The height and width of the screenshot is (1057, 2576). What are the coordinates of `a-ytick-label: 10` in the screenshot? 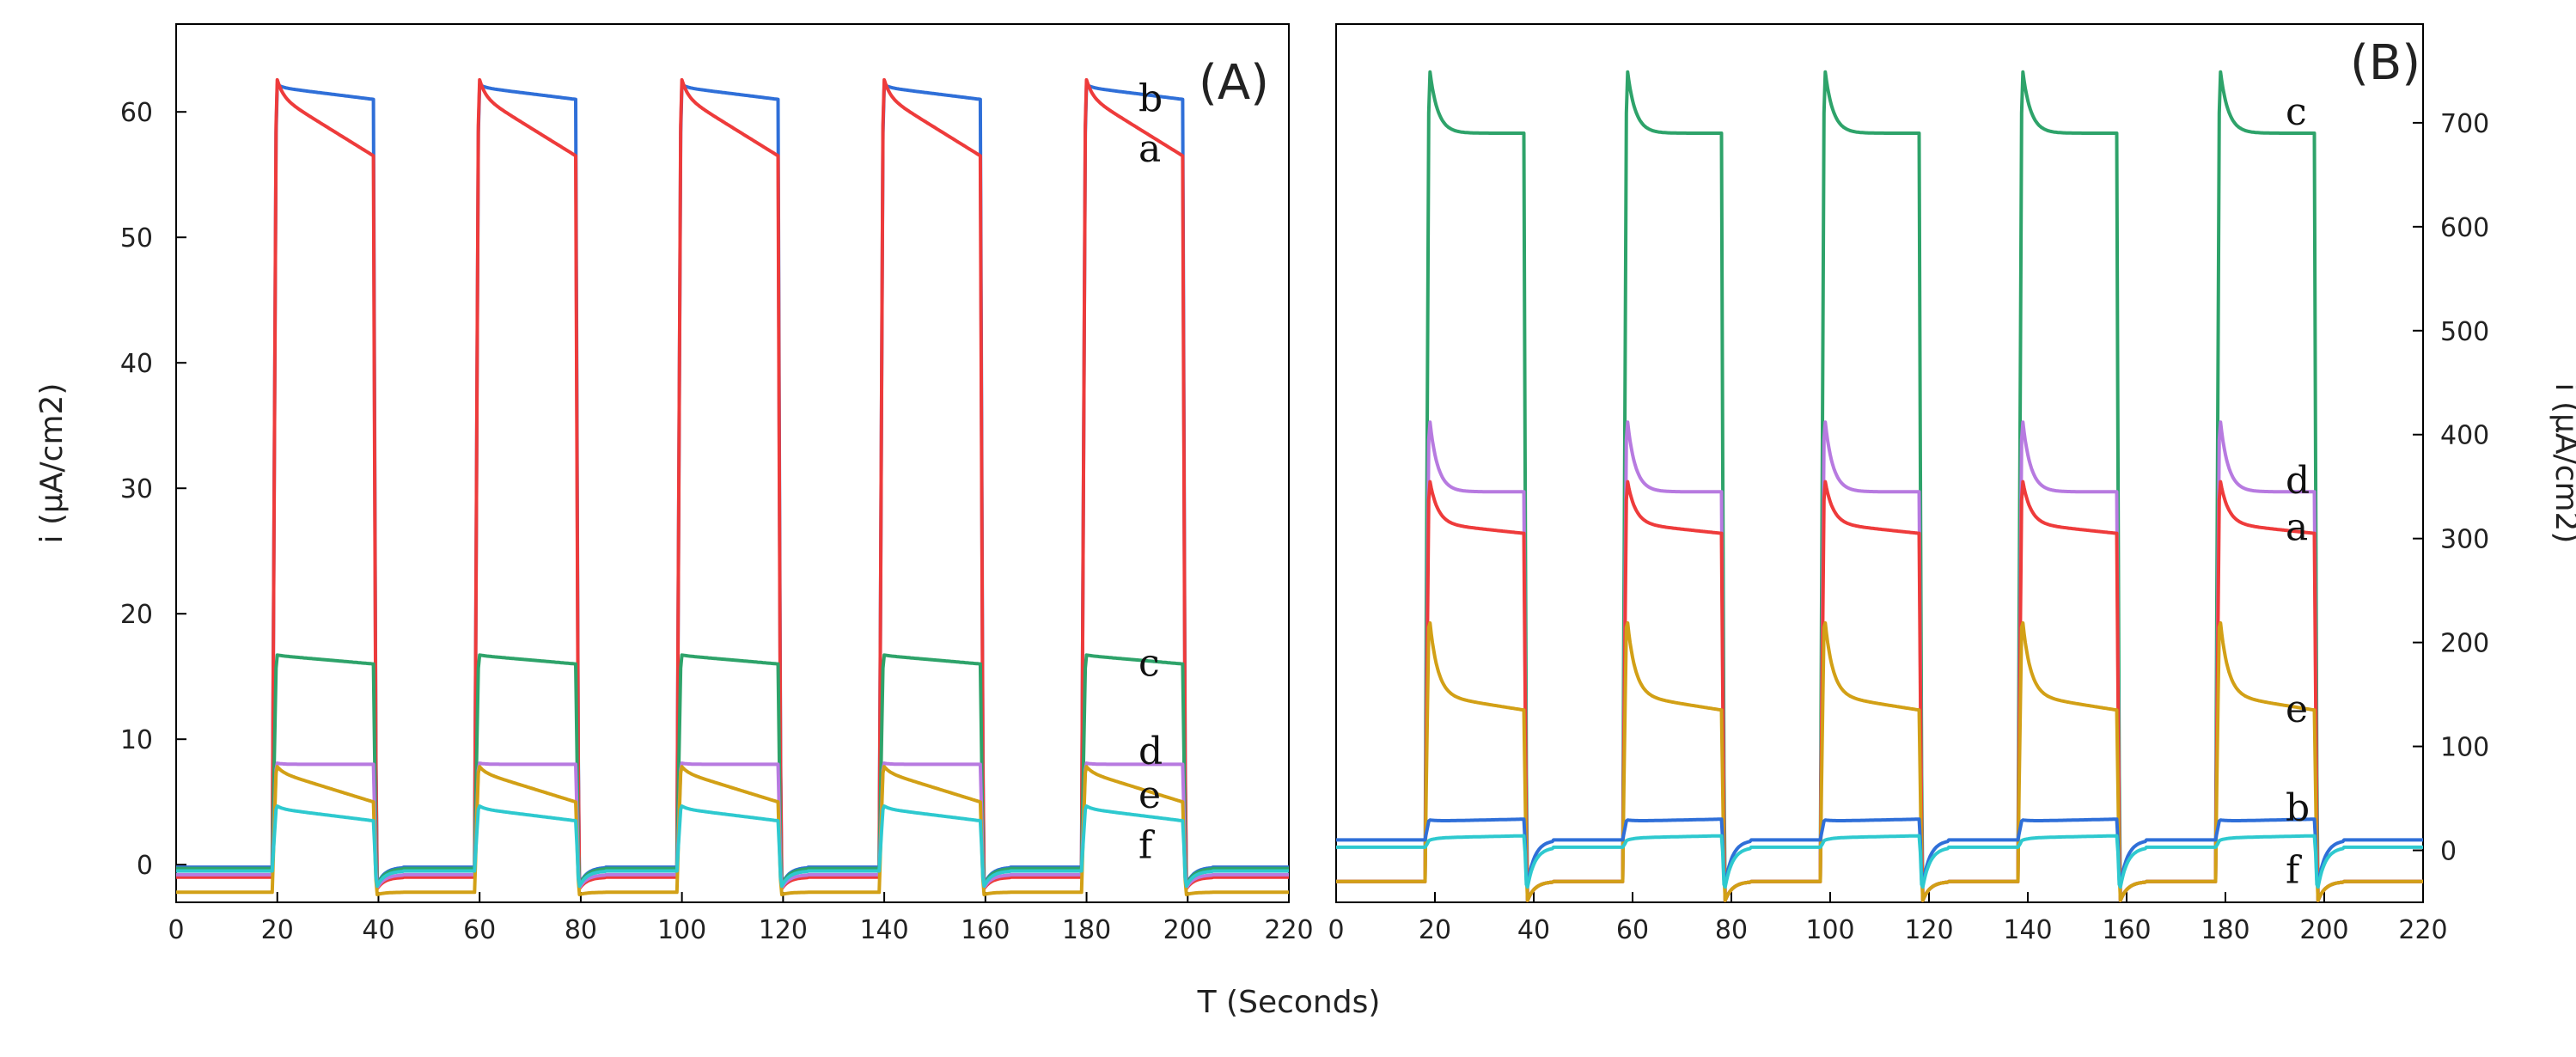 It's located at (136, 740).